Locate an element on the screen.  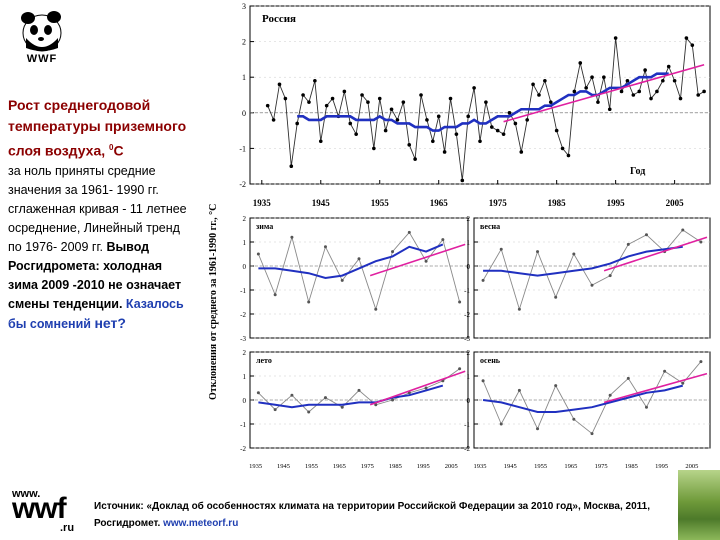
bottom-left-x-label-3: 1965 is located at coordinates (339, 466).